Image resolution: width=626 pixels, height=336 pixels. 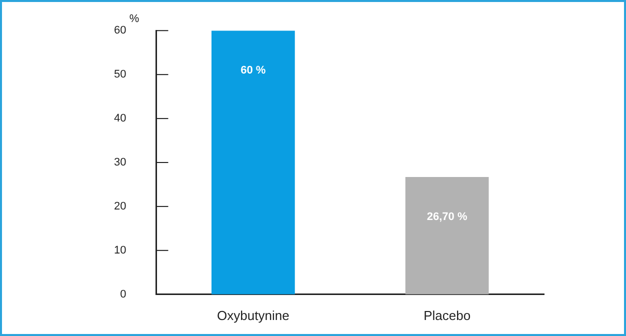 What do you see at coordinates (134, 19) in the screenshot?
I see `y-axis-title: %` at bounding box center [134, 19].